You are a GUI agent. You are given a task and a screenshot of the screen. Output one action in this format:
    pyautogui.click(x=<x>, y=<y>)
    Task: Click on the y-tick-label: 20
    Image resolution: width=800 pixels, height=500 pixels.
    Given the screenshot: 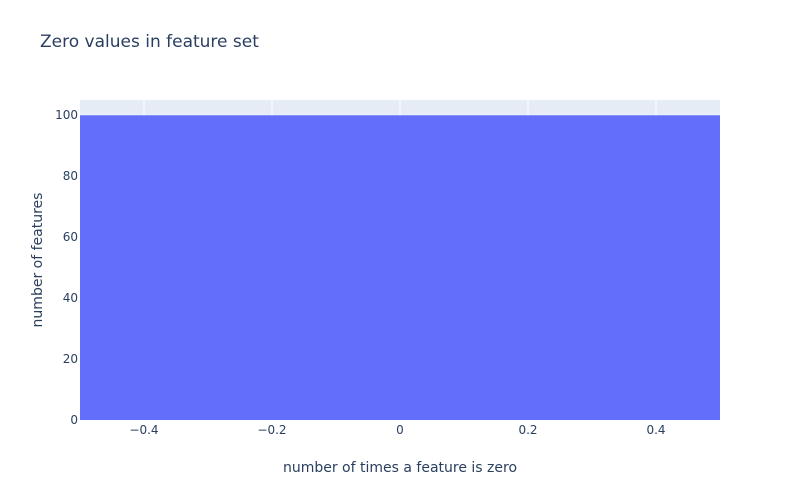 What is the action you would take?
    pyautogui.click(x=70, y=359)
    